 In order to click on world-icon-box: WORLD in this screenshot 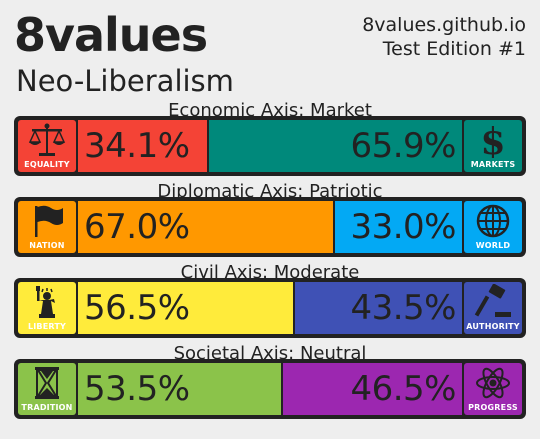, I will do `click(493, 227)`.